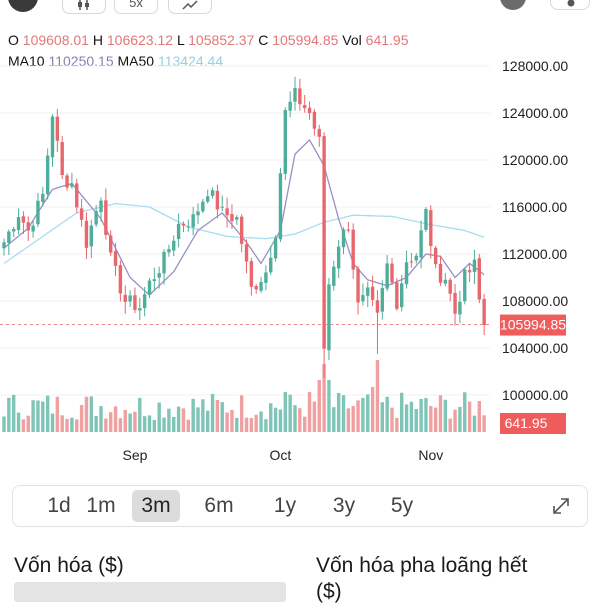  I want to click on ma50-label: MA50, so click(136, 61).